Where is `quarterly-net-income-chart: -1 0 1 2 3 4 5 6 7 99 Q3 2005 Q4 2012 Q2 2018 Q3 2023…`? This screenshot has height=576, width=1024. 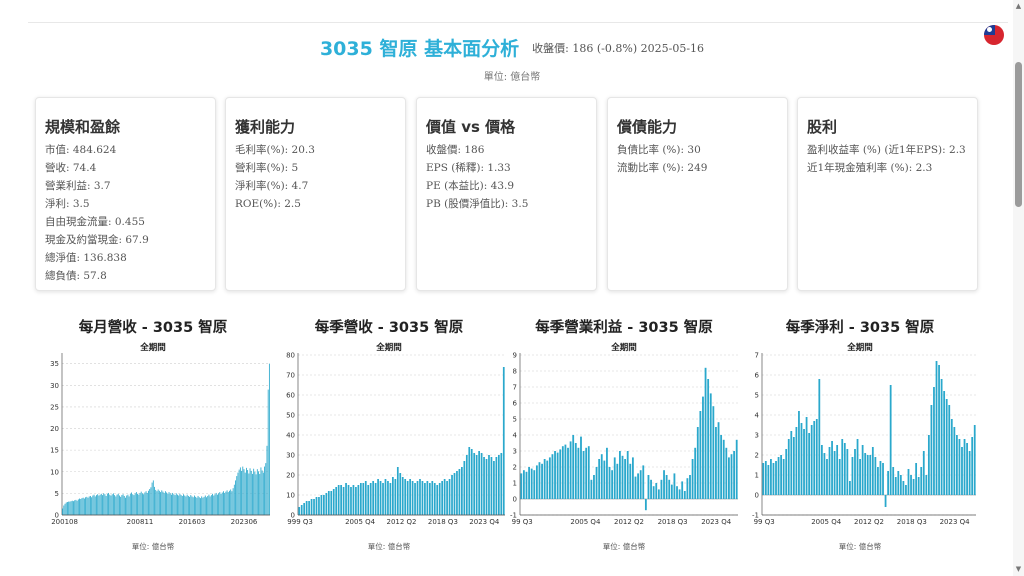 quarterly-net-income-chart: -1 0 1 2 3 4 5 6 7 99 Q3 2005 Q4 2012 Q2 2018 Q3 2023… is located at coordinates (865, 440).